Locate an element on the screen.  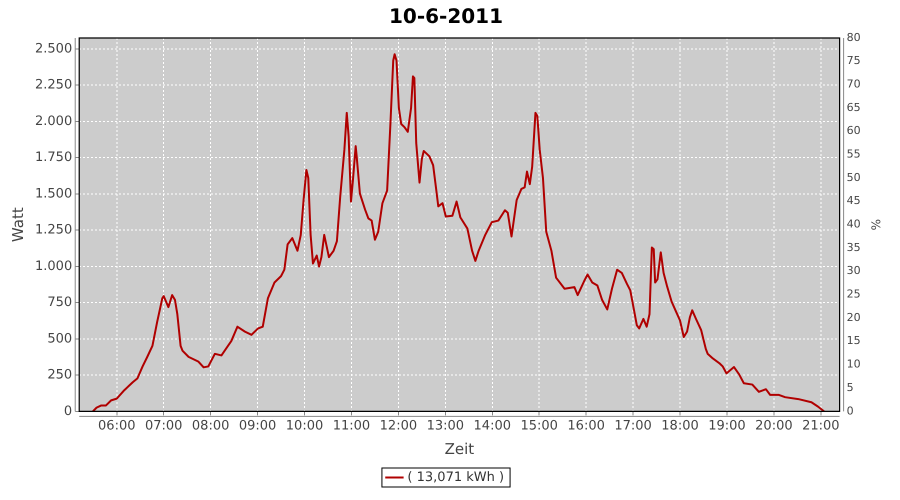
y2-tick-label: 20 is located at coordinates (853, 317).